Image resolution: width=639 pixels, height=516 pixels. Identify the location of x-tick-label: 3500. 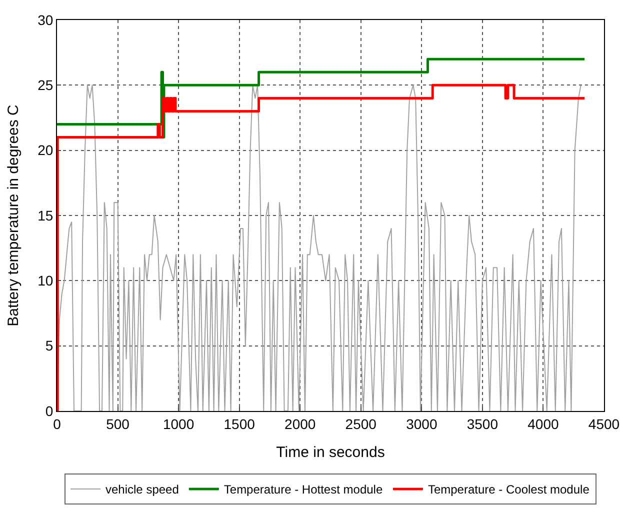
(482, 424).